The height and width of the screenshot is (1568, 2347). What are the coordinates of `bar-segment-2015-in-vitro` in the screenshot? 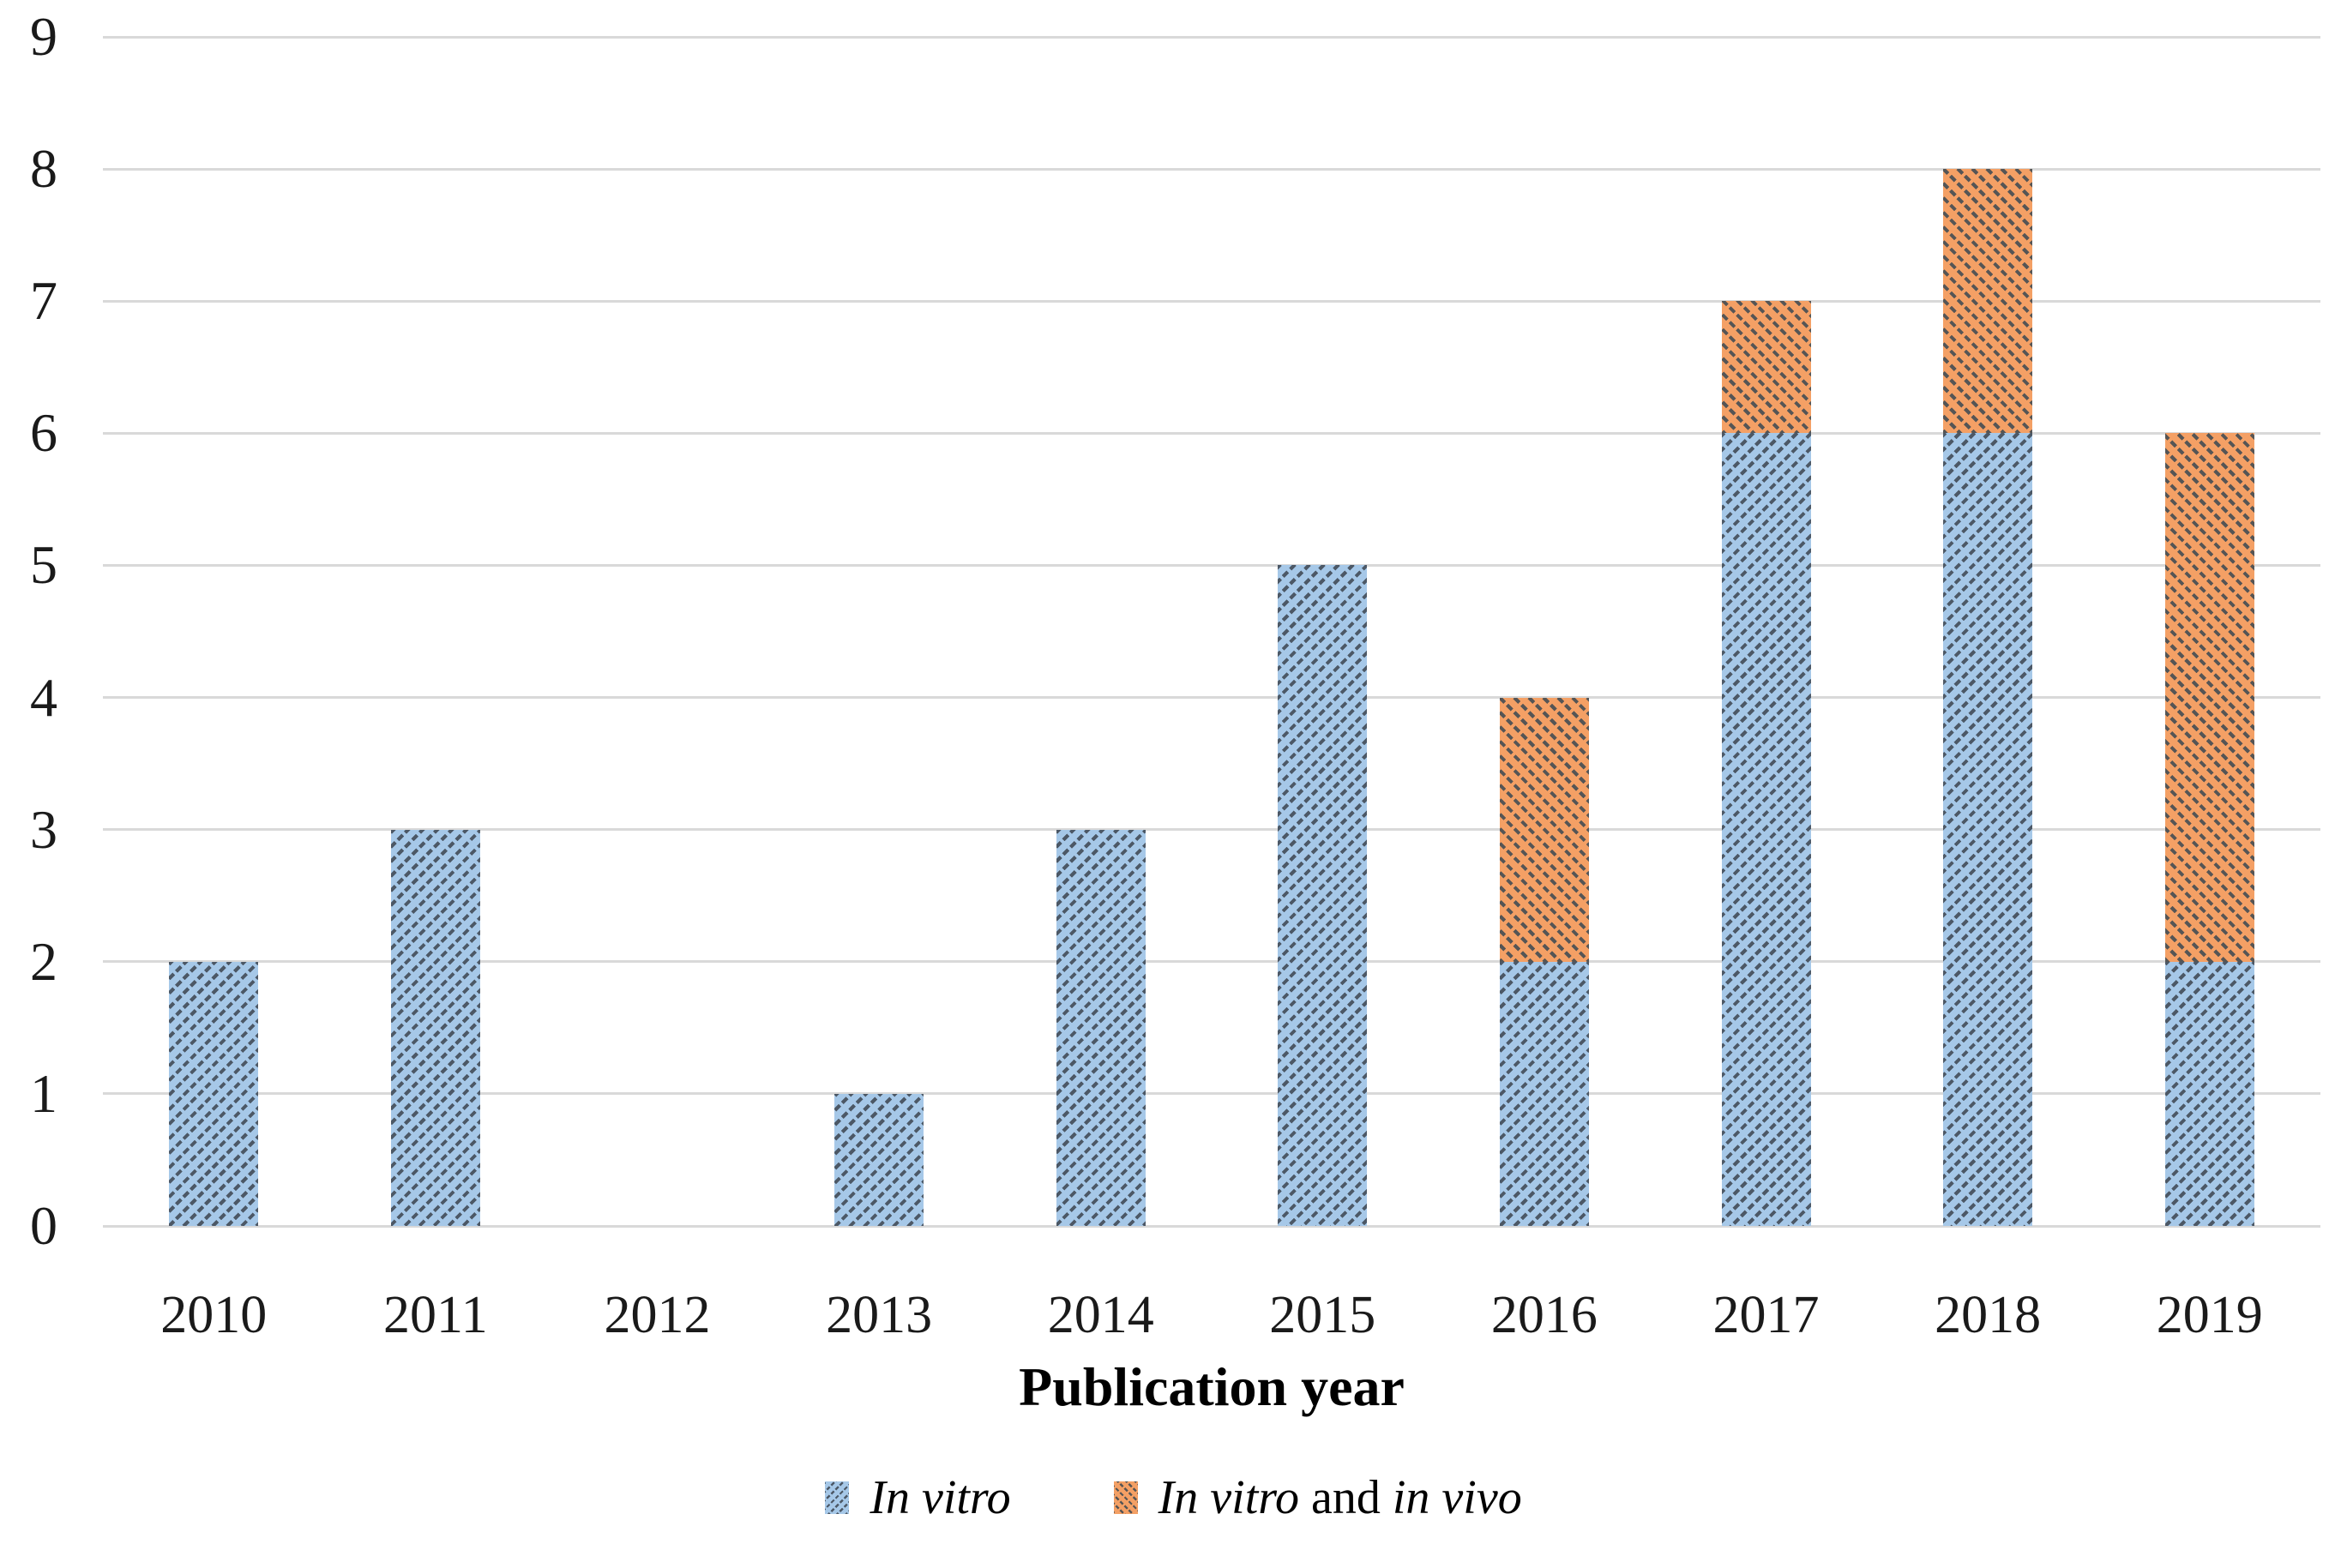 It's located at (1323, 895).